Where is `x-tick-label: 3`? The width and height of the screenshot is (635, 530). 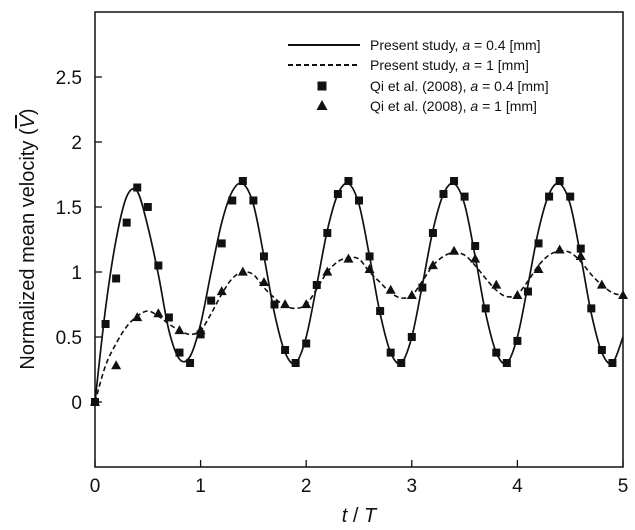 x-tick-label: 3 is located at coordinates (412, 486).